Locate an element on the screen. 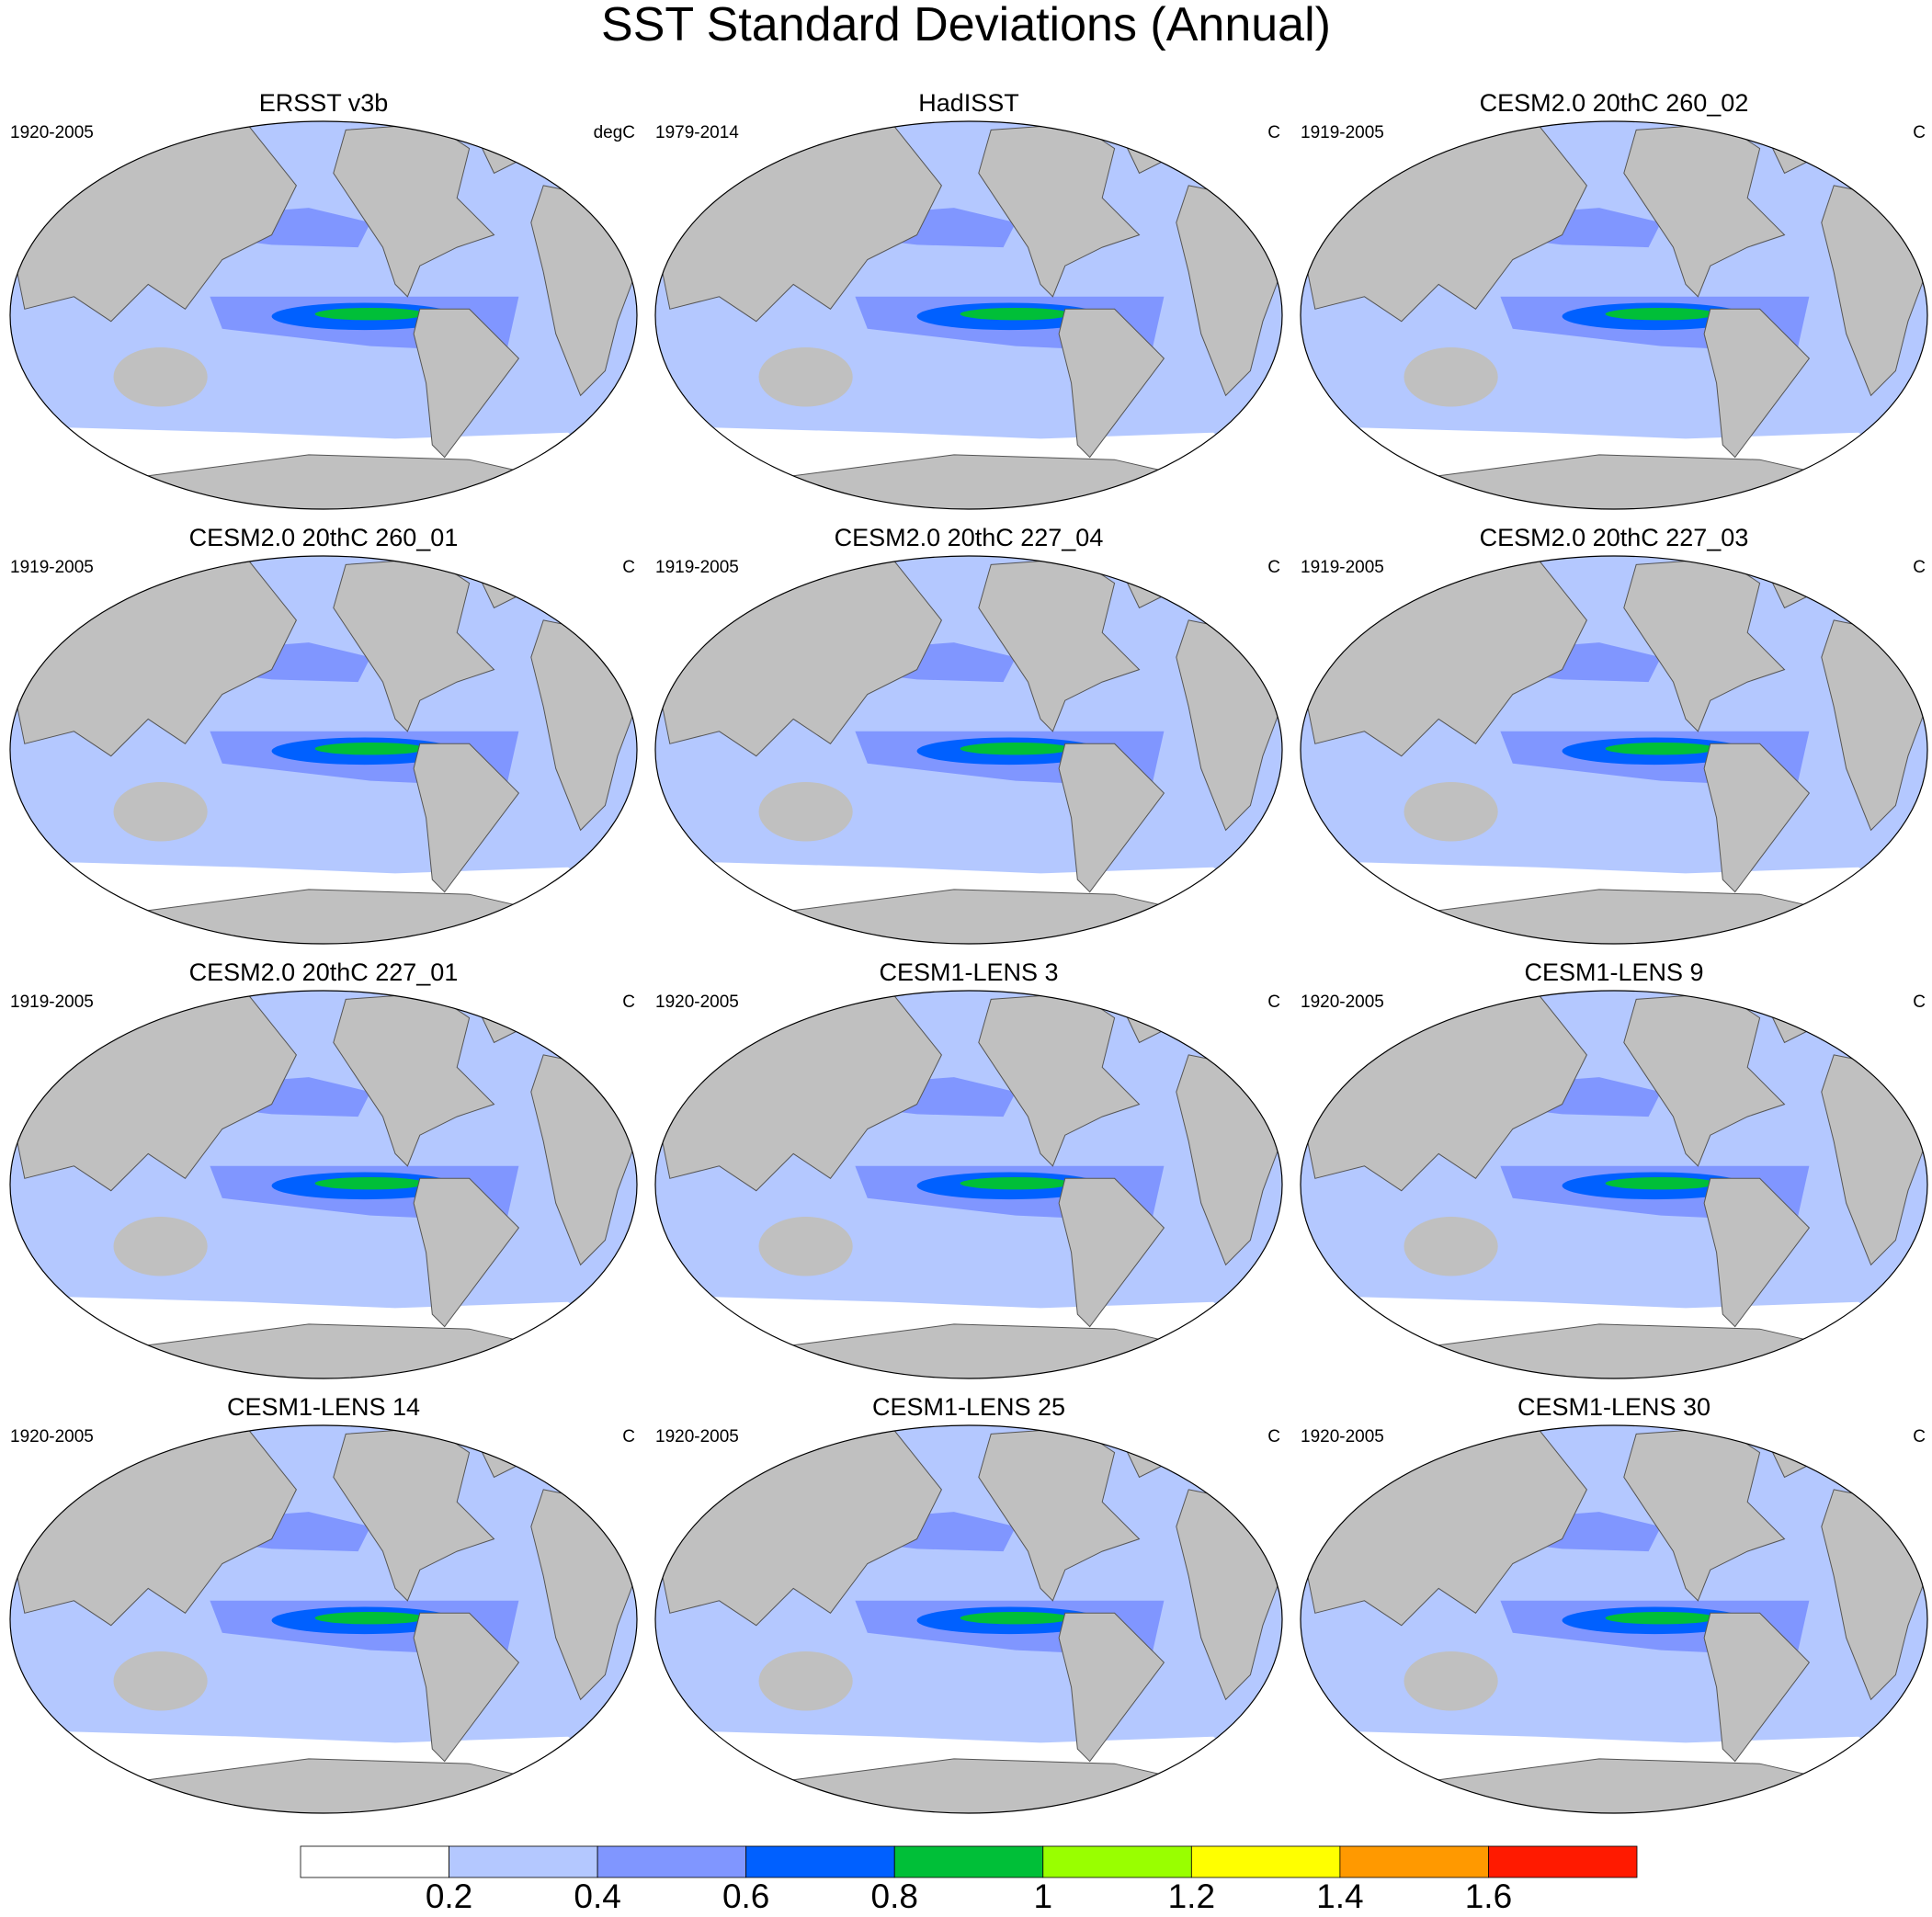  panel-title: CESM2.0 20thC 227_03 is located at coordinates (1615, 538).